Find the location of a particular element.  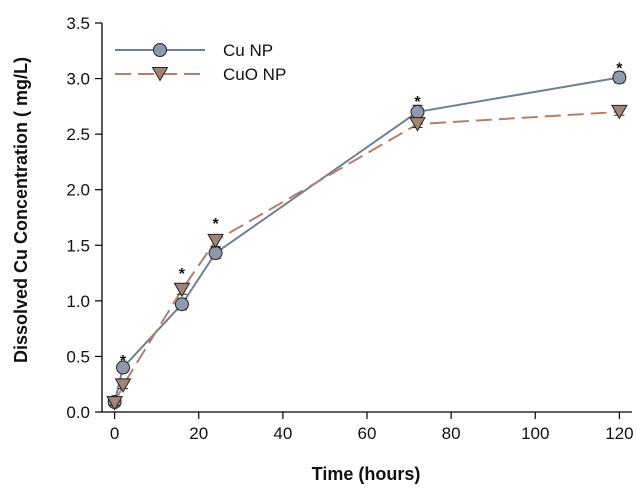

y-tick-label: 2.0 is located at coordinates (78, 190).